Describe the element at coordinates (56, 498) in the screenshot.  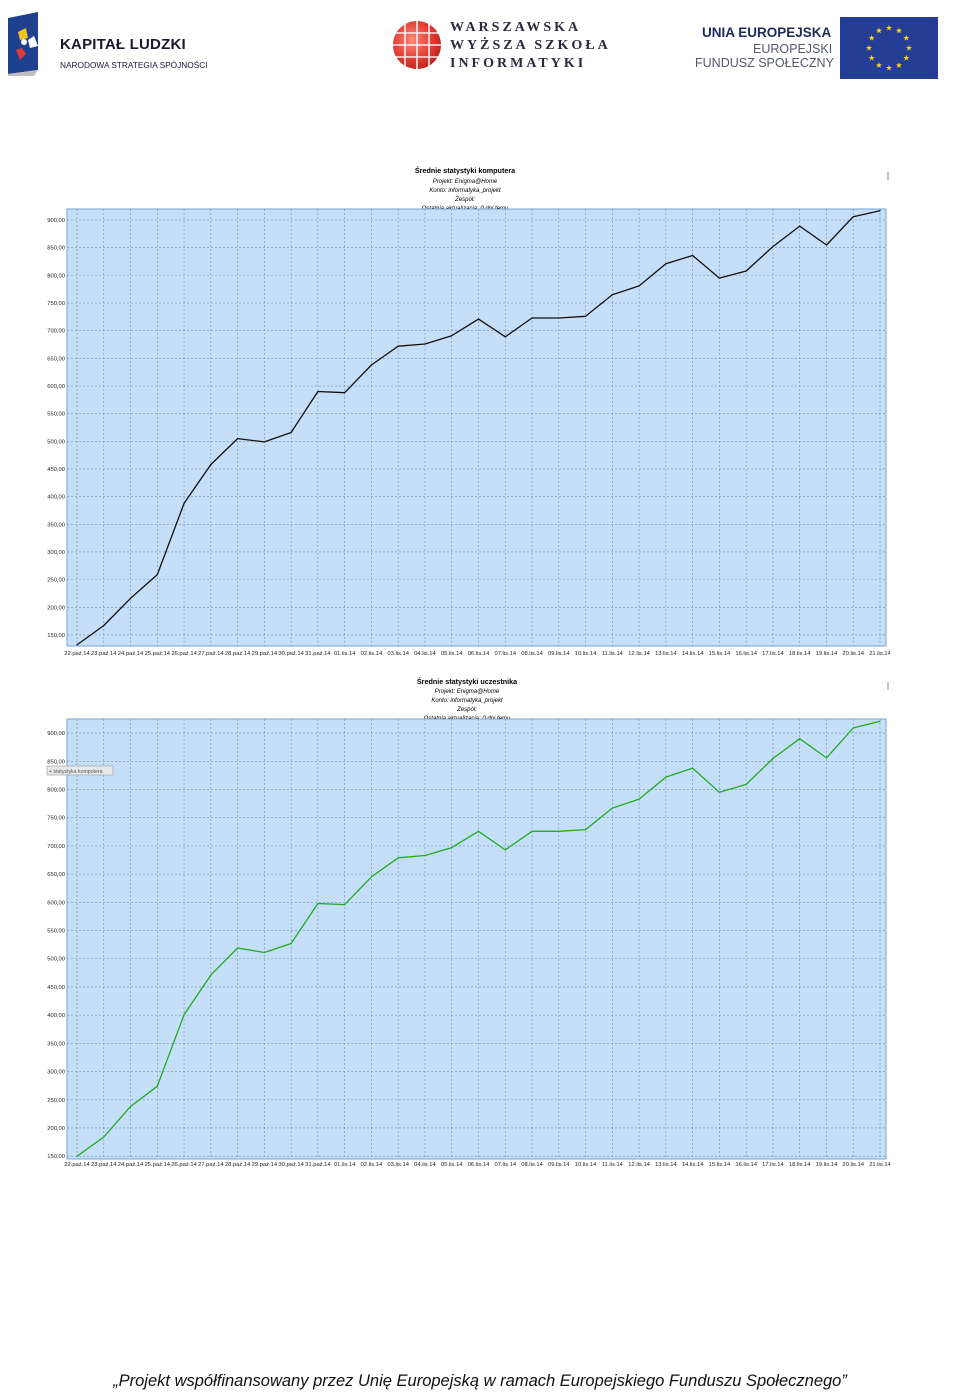
I see `y-tick-label: 400,00` at that location.